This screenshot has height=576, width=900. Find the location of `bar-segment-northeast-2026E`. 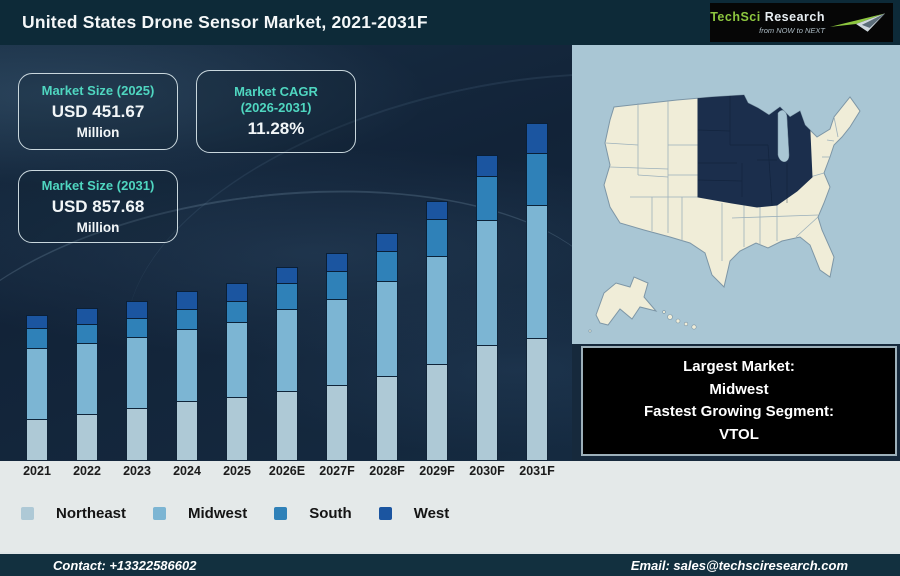

bar-segment-northeast-2026E is located at coordinates (287, 426).